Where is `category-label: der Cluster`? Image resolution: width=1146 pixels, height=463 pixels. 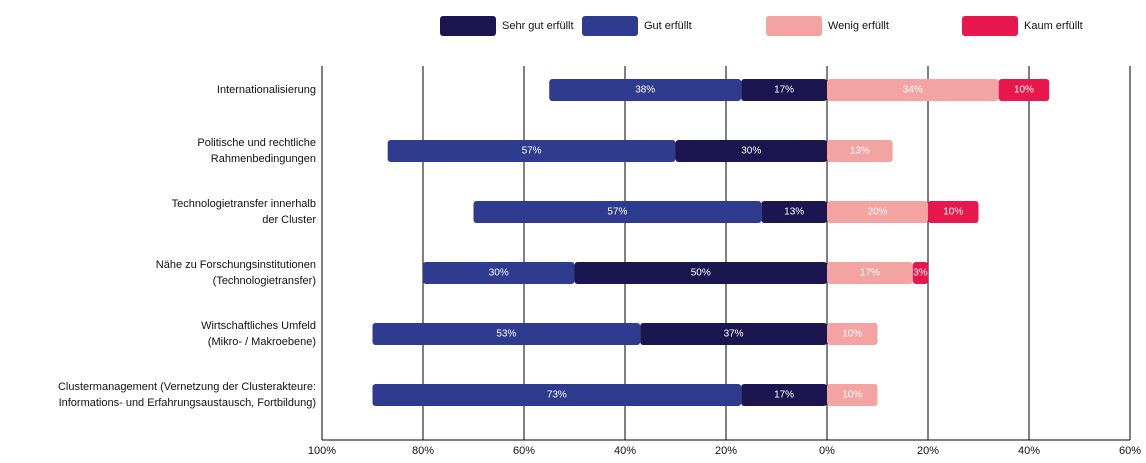 category-label: der Cluster is located at coordinates (289, 220).